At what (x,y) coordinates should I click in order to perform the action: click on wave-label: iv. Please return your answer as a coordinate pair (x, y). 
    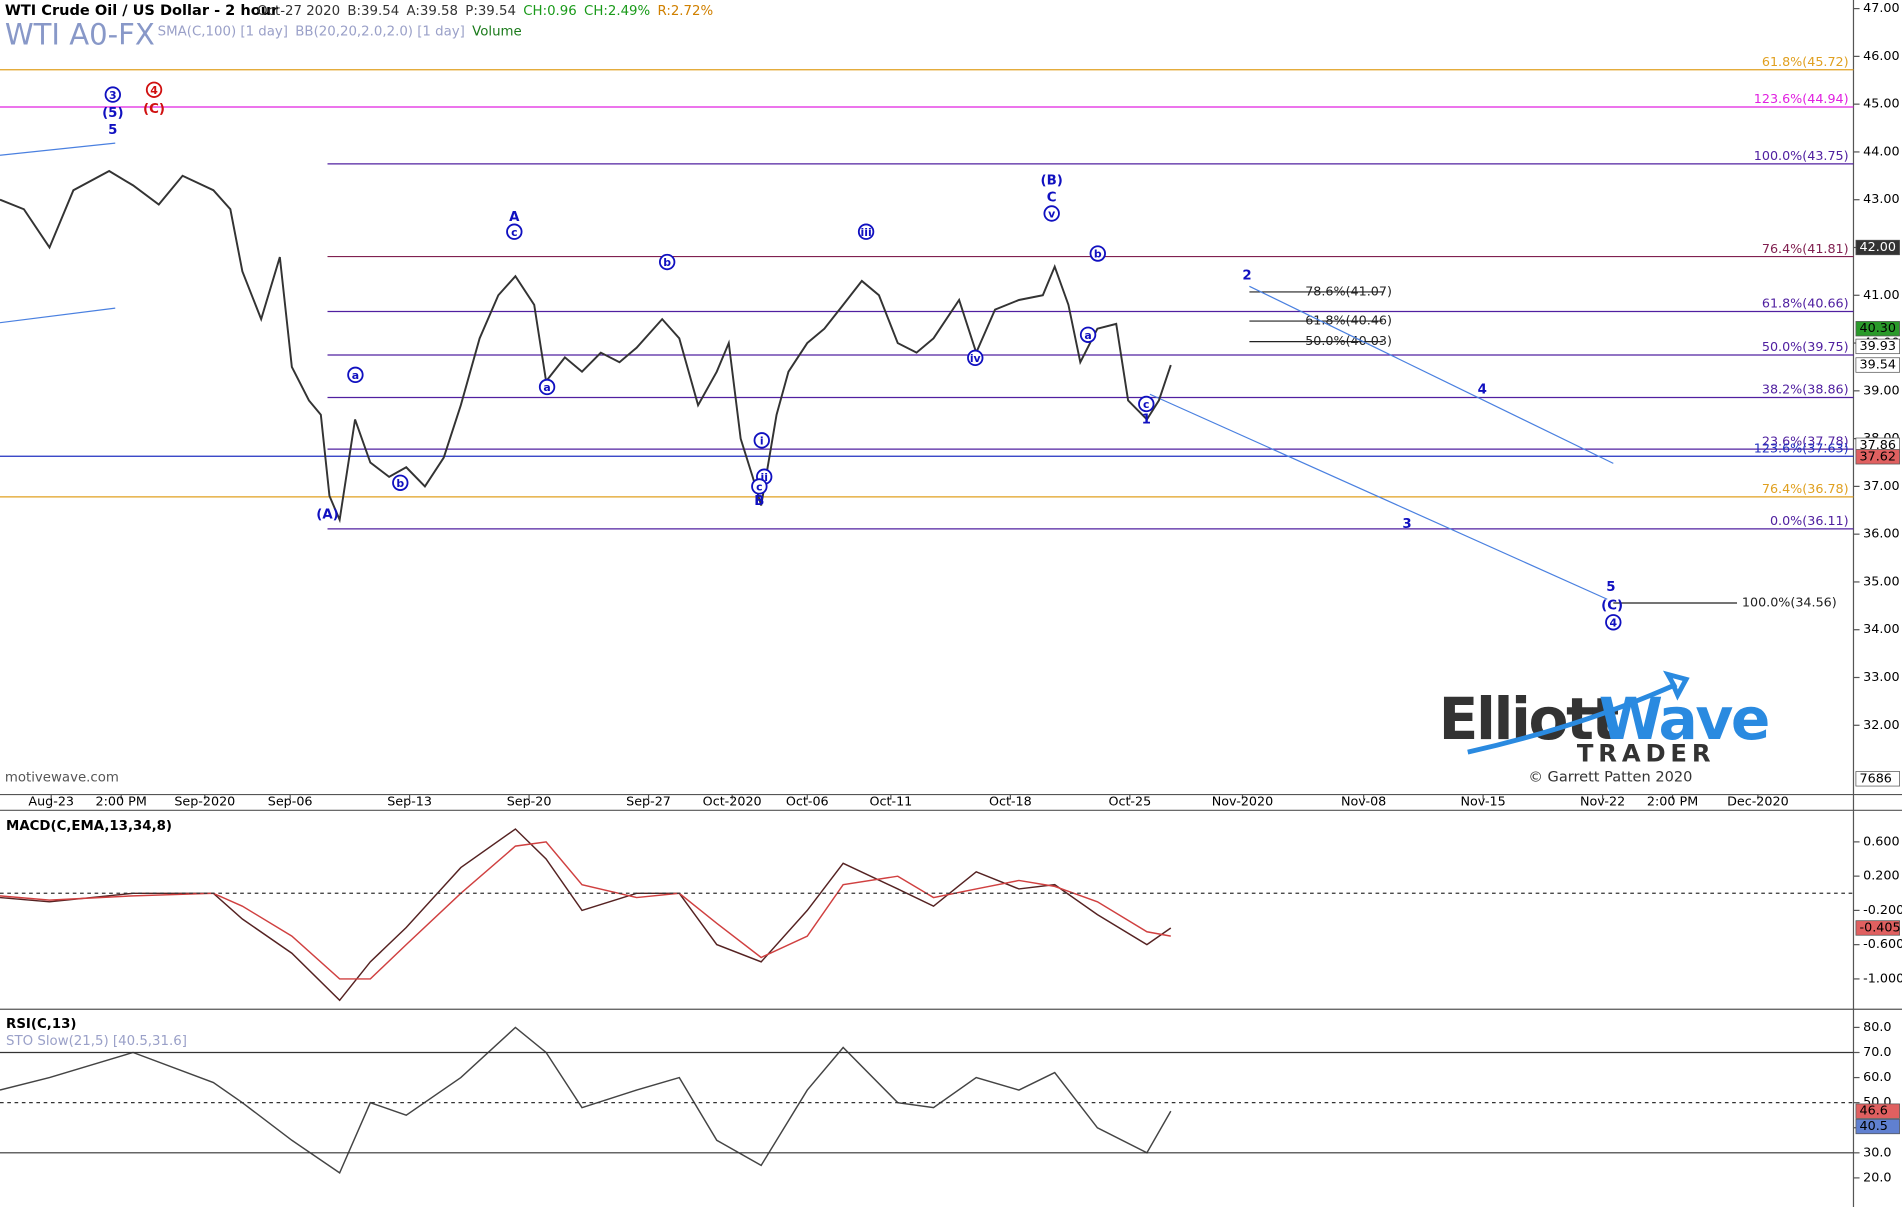
    Looking at the image, I should click on (975, 358).